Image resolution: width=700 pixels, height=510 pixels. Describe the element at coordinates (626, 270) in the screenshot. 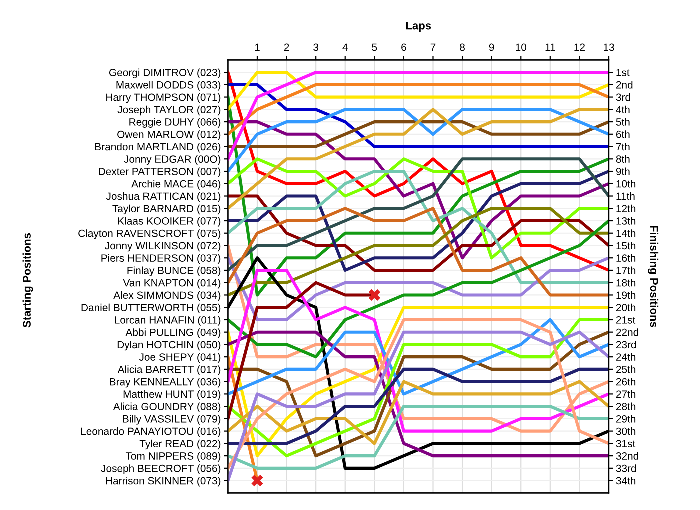

I see `y2-tick-label: 17th` at that location.